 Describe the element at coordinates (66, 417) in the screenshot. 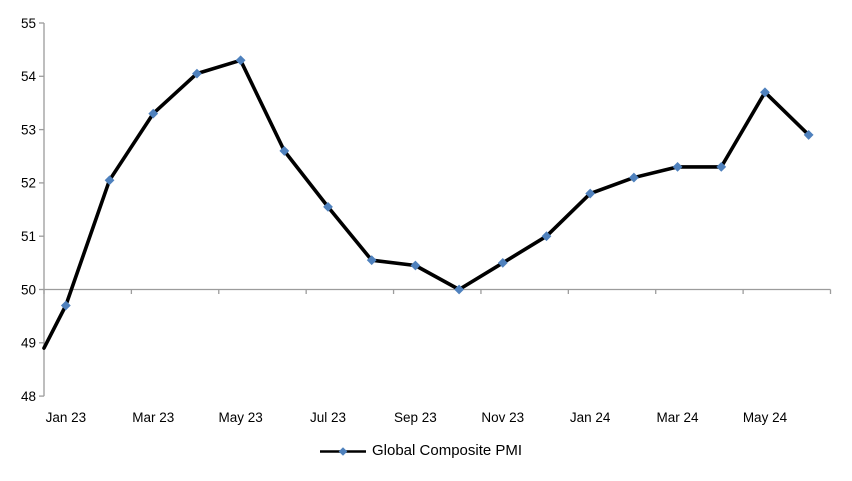

I see `x-axis-label: Jan 23` at that location.